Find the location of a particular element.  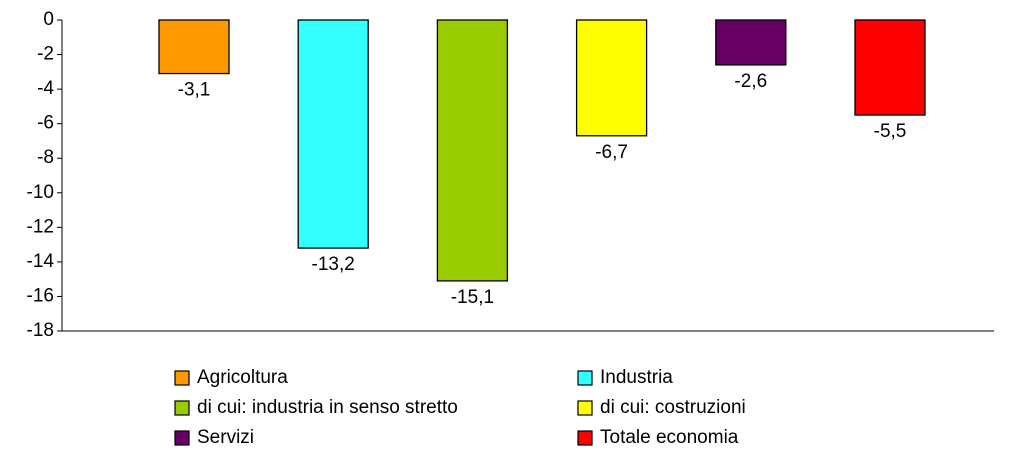

legend-label: di cui: costruzioni is located at coordinates (673, 407).